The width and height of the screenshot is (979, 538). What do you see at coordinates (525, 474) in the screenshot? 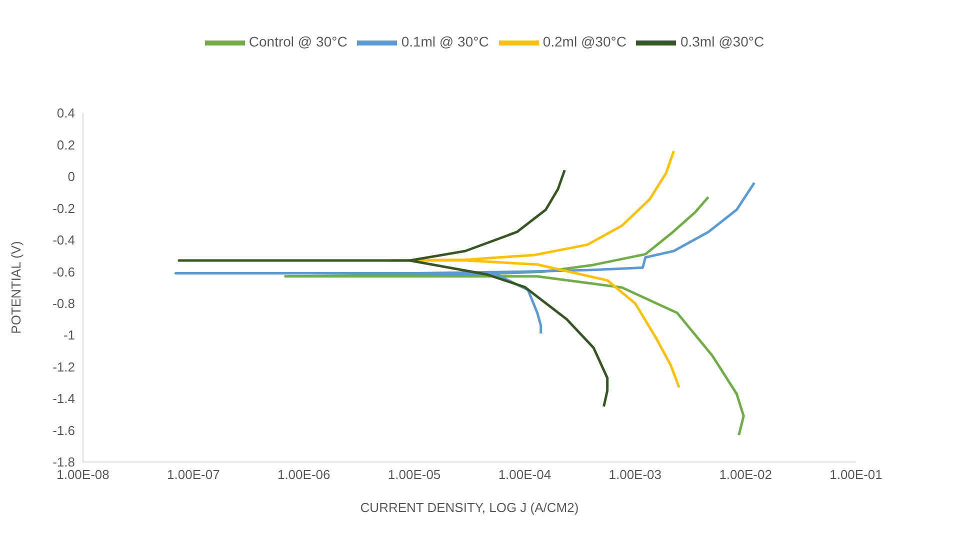
I see `x-tick-label: 1.00E-04` at bounding box center [525, 474].